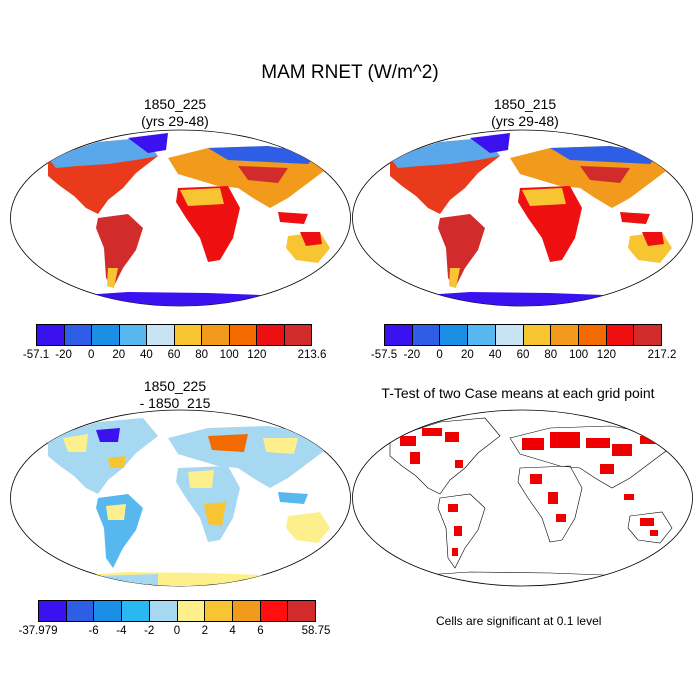 The width and height of the screenshot is (700, 700). Describe the element at coordinates (121, 631) in the screenshot. I see `colorbar-tick-label: -4` at that location.